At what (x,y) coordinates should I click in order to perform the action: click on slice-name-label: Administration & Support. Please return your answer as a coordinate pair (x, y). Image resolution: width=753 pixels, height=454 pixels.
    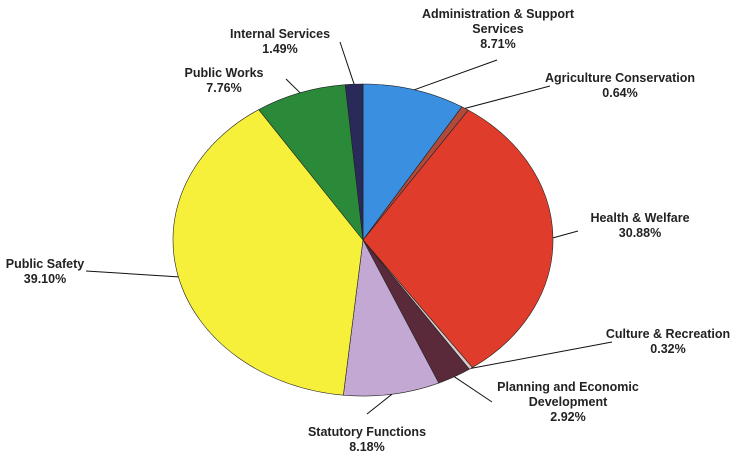
    Looking at the image, I should click on (498, 14).